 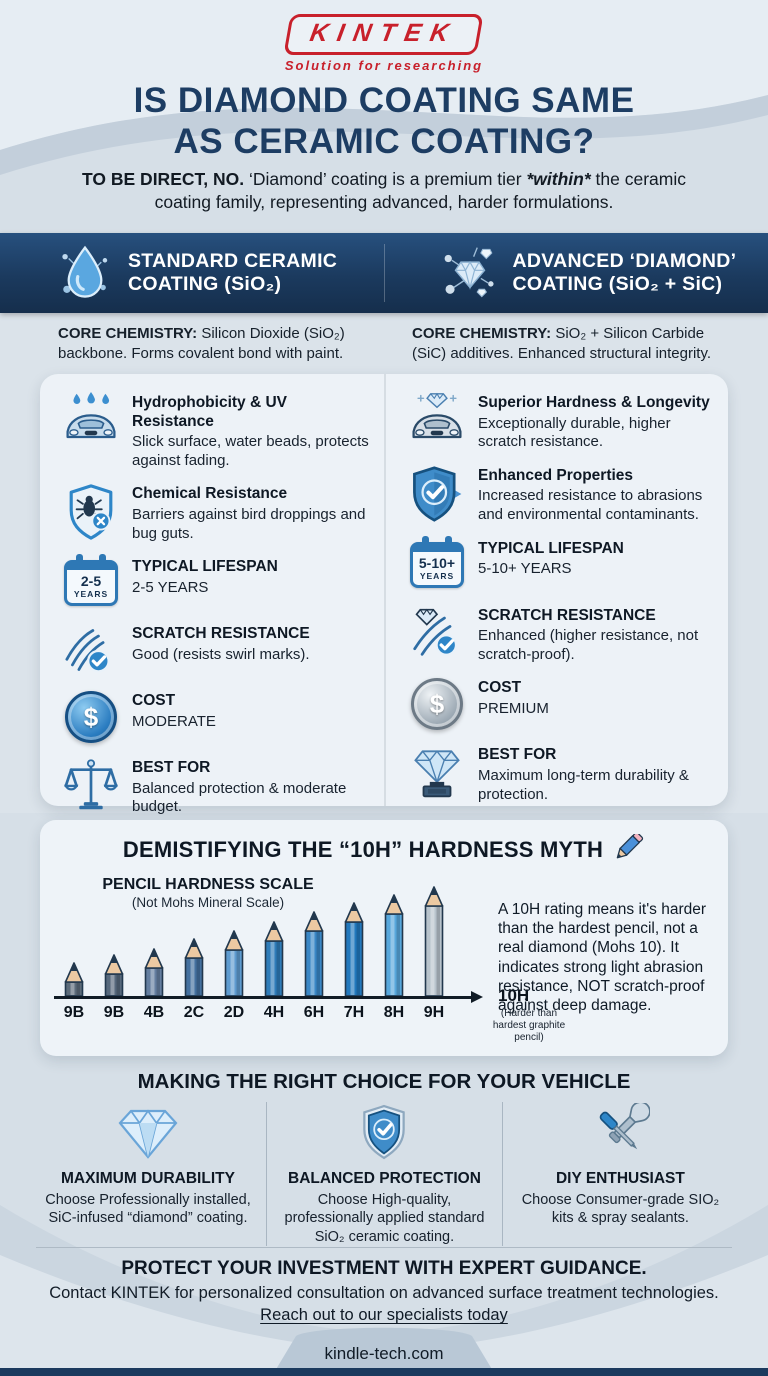 What do you see at coordinates (437, 632) in the screenshot?
I see `diamond-scratch-icon` at bounding box center [437, 632].